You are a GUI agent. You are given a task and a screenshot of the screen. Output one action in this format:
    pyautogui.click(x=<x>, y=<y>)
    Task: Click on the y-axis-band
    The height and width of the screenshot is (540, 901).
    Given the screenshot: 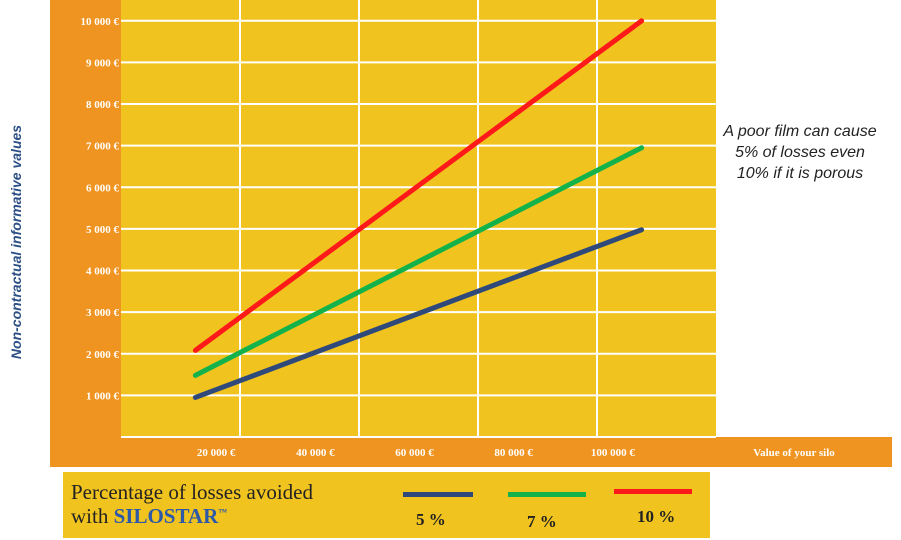 What is the action you would take?
    pyautogui.click(x=85, y=233)
    